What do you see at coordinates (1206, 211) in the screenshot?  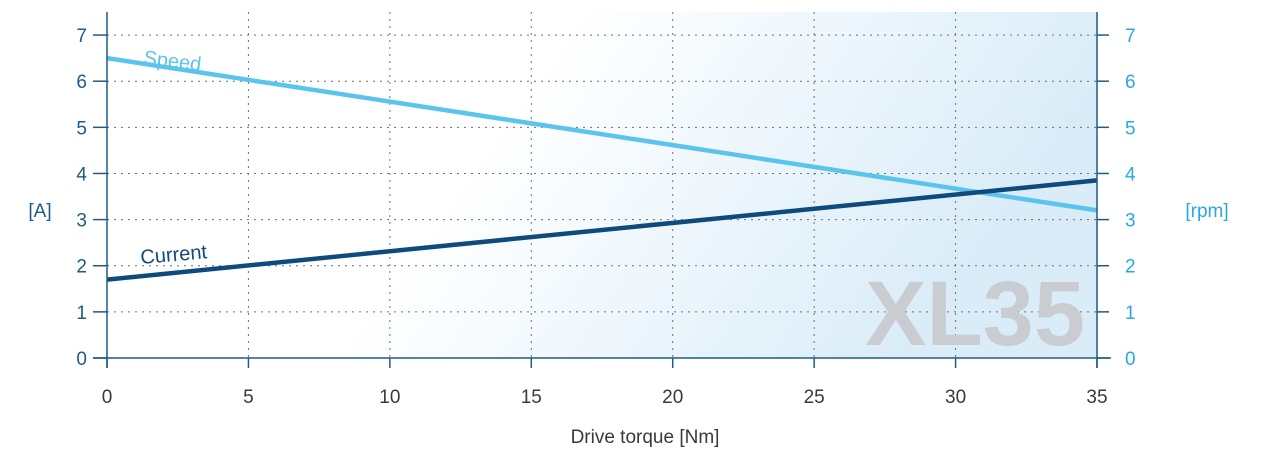 I see `y-axis-label-right: [rpm]` at bounding box center [1206, 211].